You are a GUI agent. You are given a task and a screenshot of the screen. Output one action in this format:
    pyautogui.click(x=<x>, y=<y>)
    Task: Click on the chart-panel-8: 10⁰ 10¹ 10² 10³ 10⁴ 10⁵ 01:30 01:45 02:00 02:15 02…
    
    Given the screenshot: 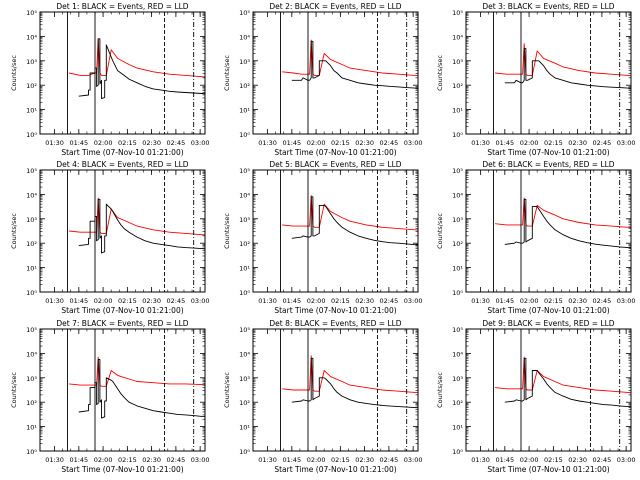 What is the action you would take?
    pyautogui.click(x=323, y=396)
    